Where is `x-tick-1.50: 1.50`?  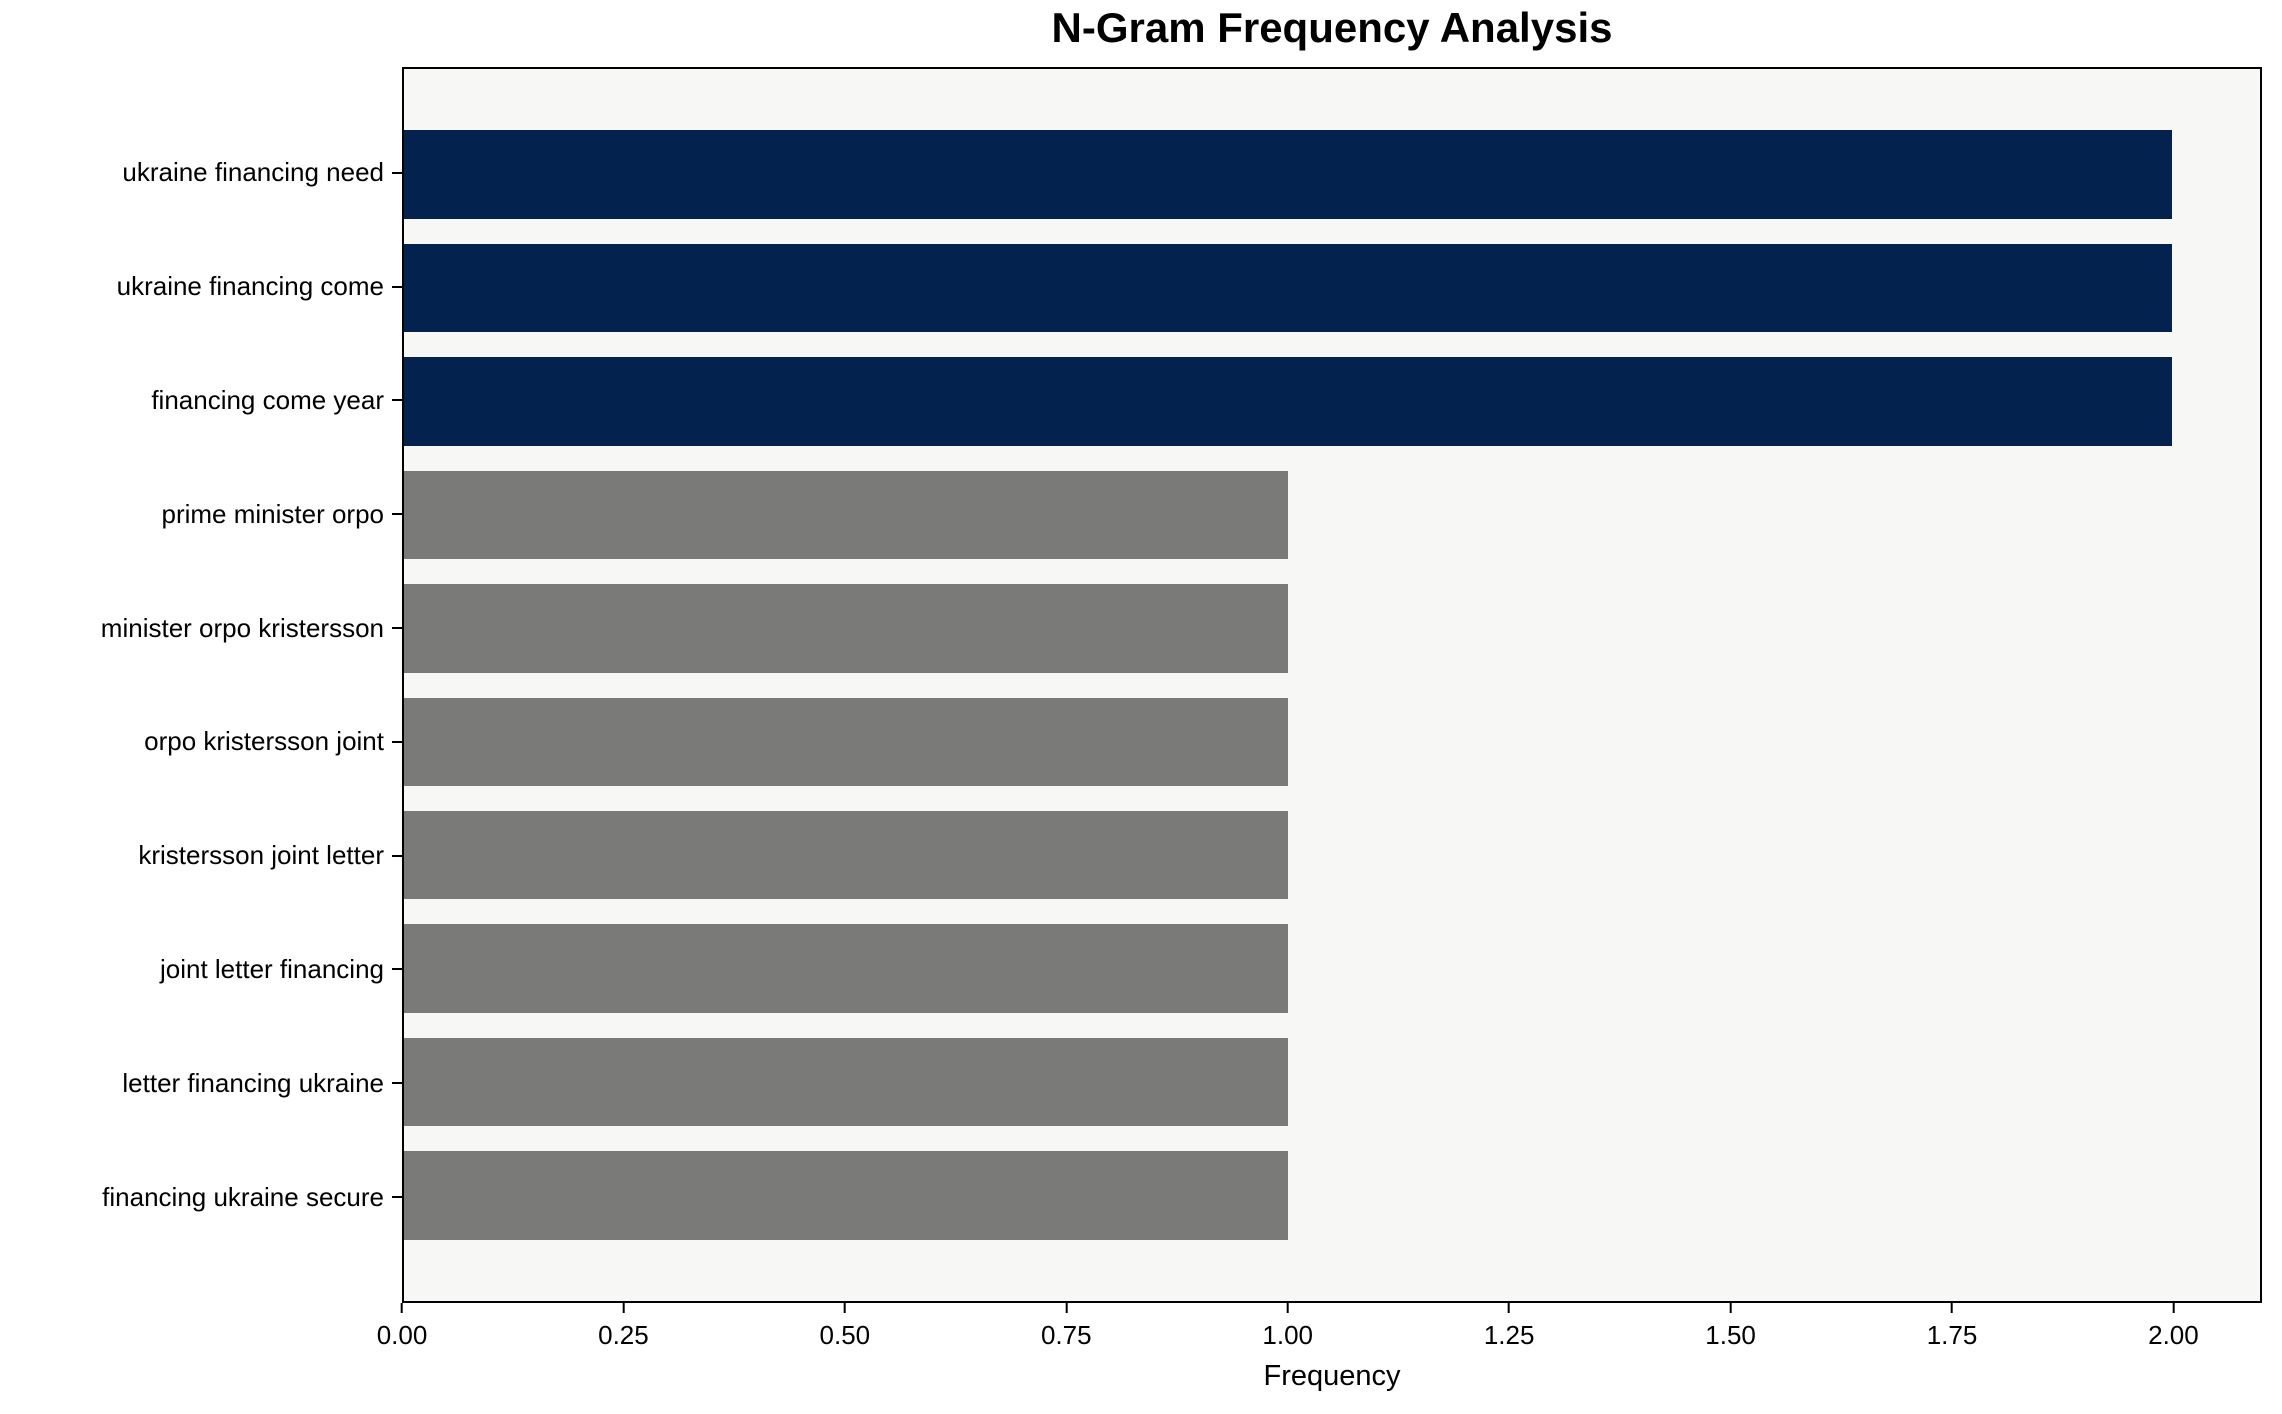
x-tick-1.50: 1.50 is located at coordinates (1730, 1327).